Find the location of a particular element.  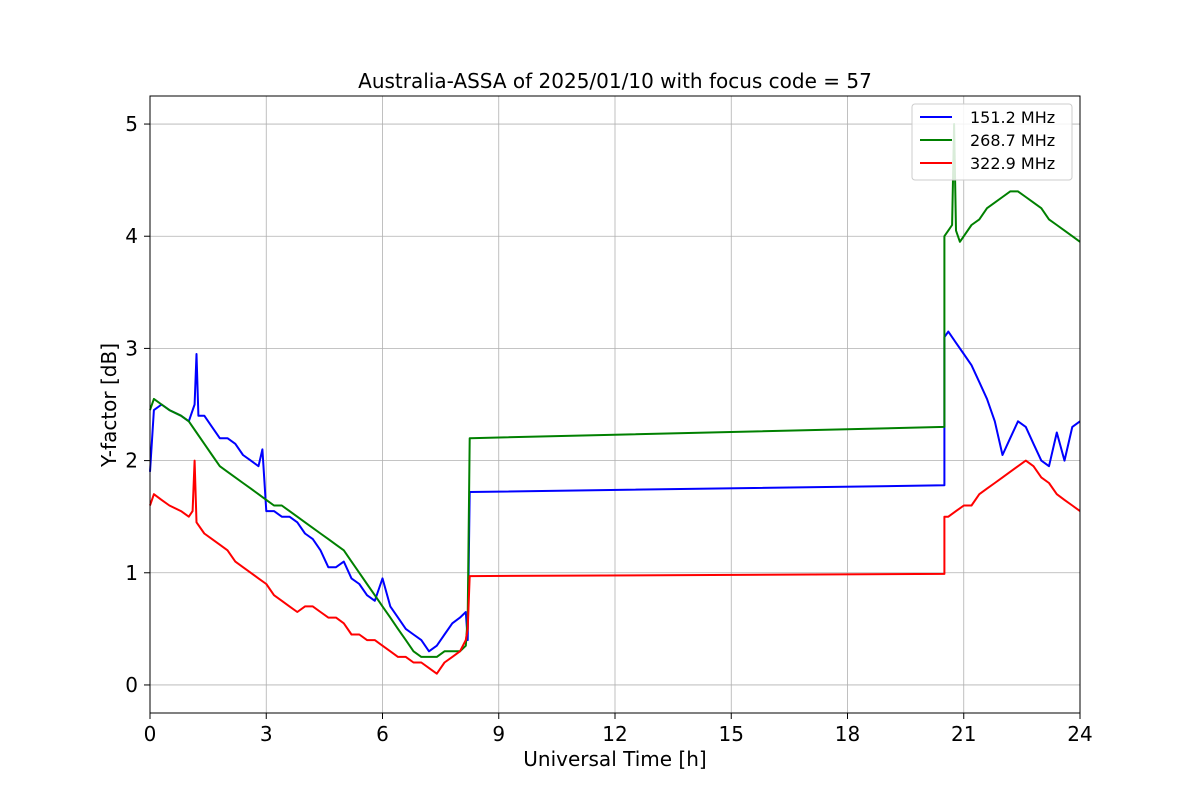

x-axis-label: Universal Time [h] is located at coordinates (614, 759).